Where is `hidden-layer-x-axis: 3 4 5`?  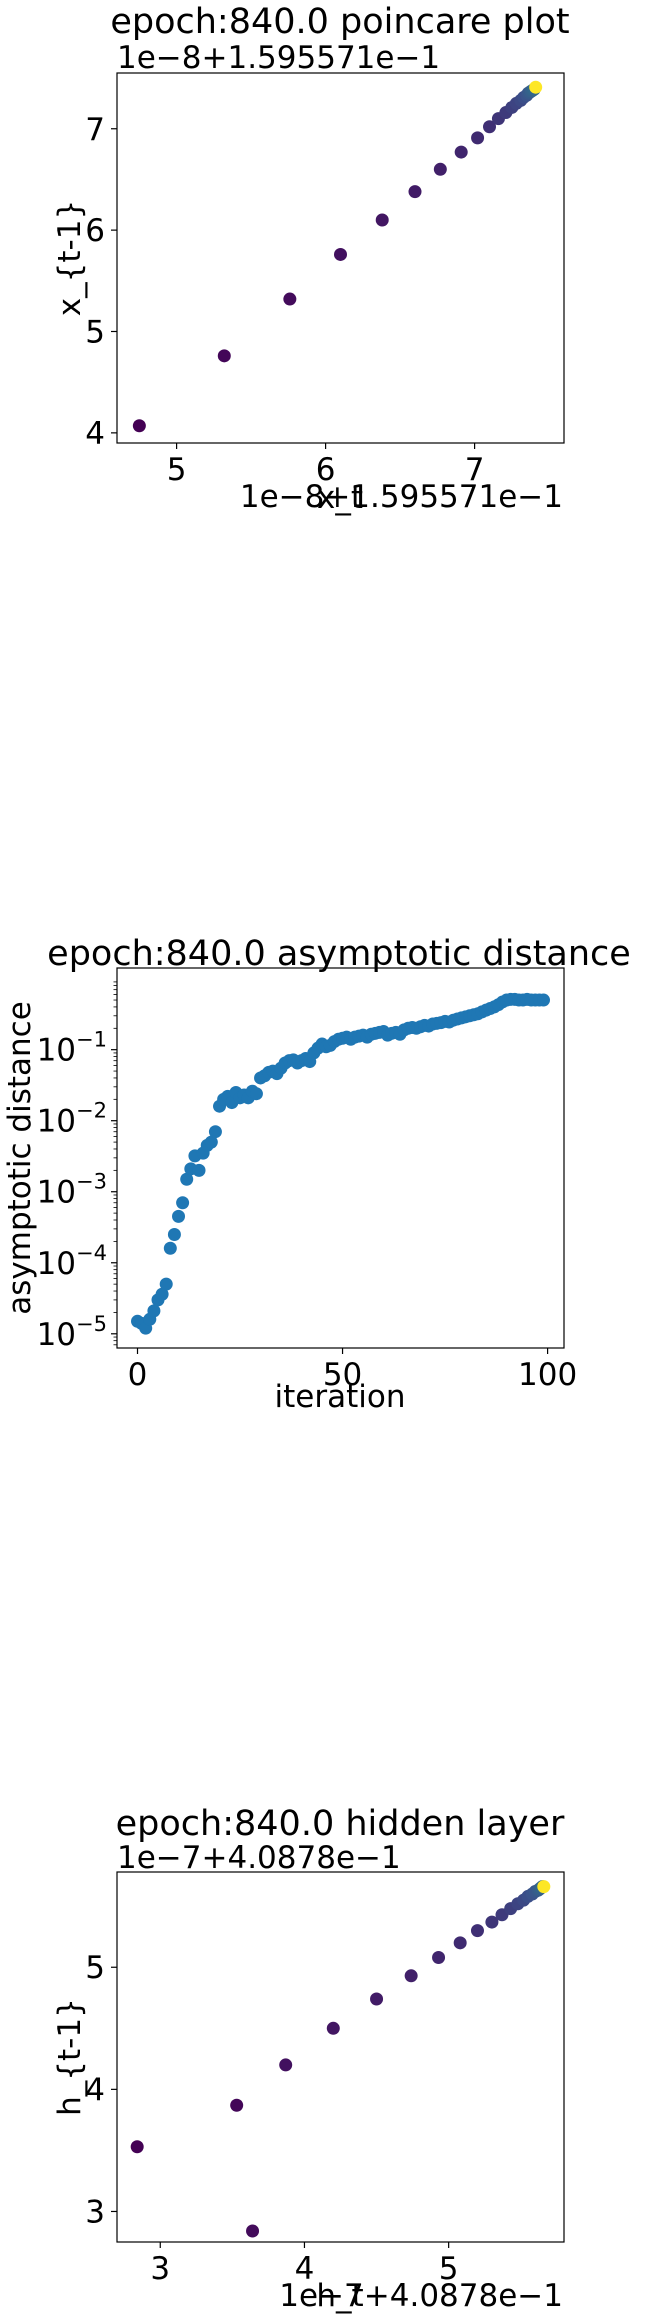
hidden-layer-x-axis: 3 4 5 is located at coordinates (304, 2264).